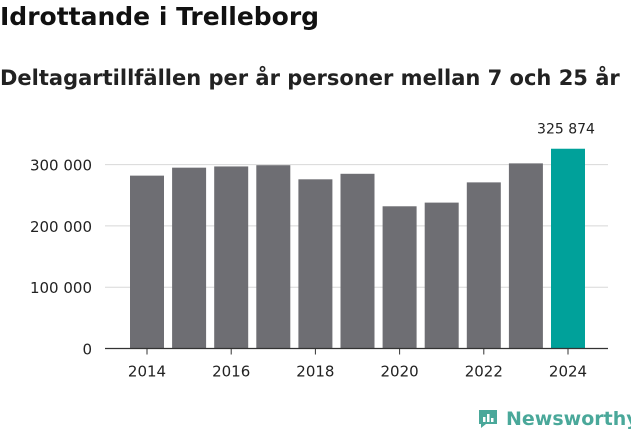 The height and width of the screenshot is (439, 631). Describe the element at coordinates (315, 264) in the screenshot. I see `bar-2018` at that location.